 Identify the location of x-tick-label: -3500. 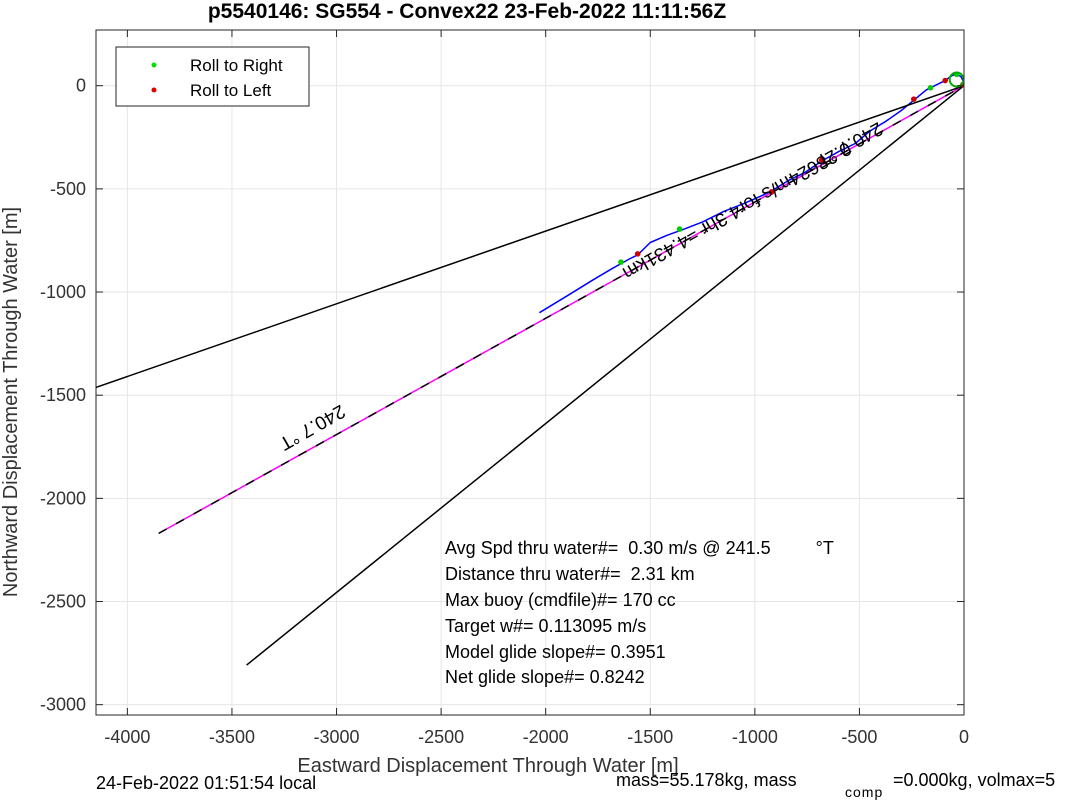
(232, 737).